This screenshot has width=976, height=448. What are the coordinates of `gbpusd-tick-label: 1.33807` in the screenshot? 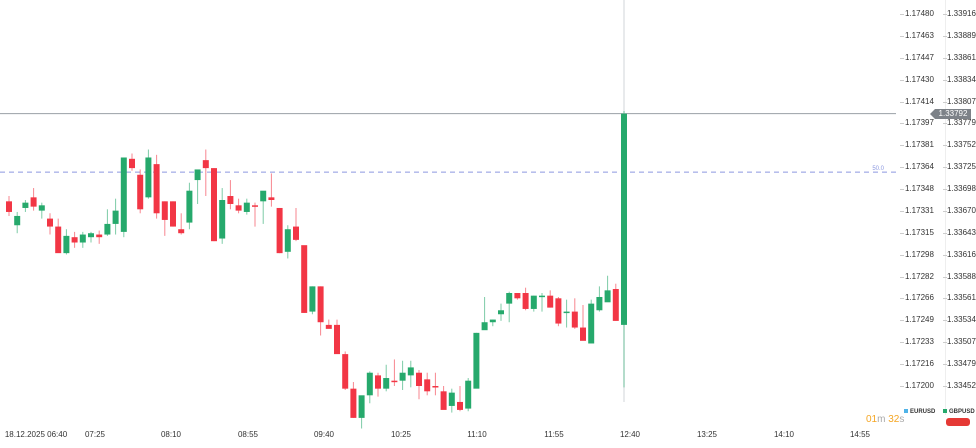 It's located at (961, 101).